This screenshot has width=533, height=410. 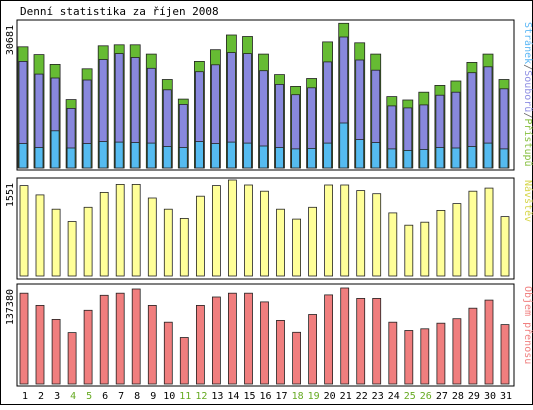 What do you see at coordinates (394, 396) in the screenshot?
I see `x-tick-label-day-24: 24` at bounding box center [394, 396].